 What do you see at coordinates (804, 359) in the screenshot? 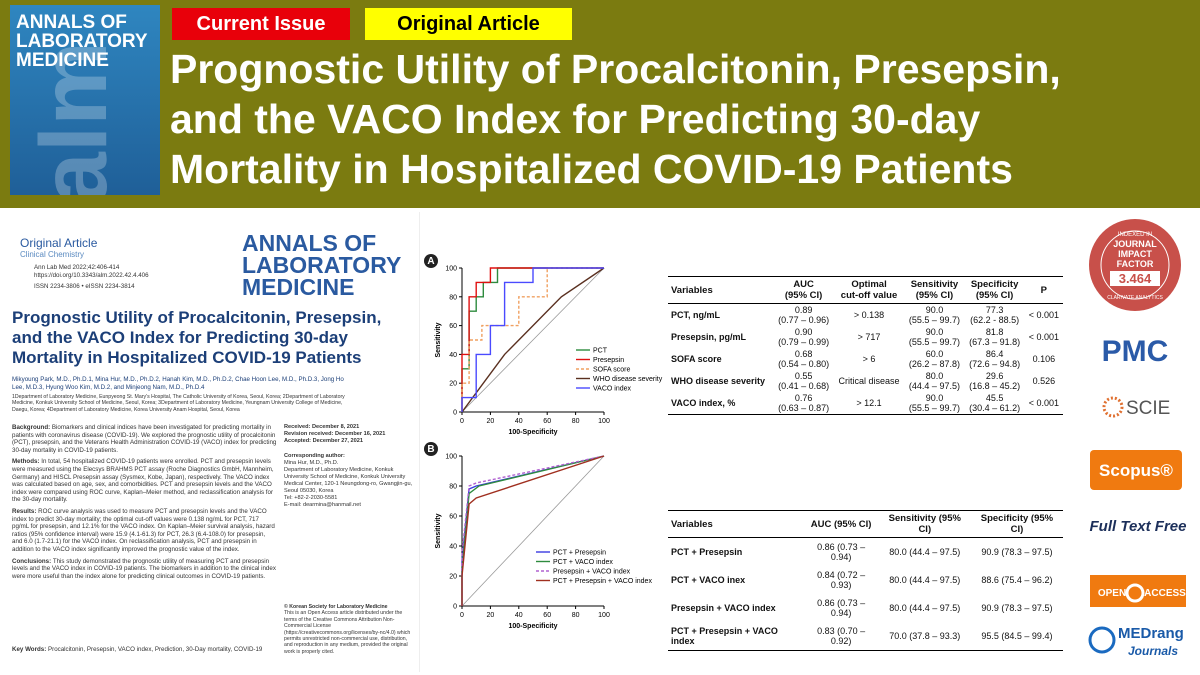
I see `table-cell: 0.68 (0.54 – 0.80)` at bounding box center [804, 359].